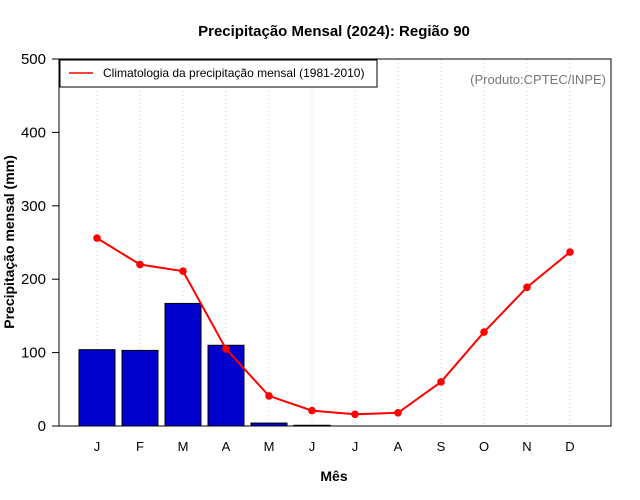 This screenshot has height=500, width=640. I want to click on x-tick-label: D, so click(569, 446).